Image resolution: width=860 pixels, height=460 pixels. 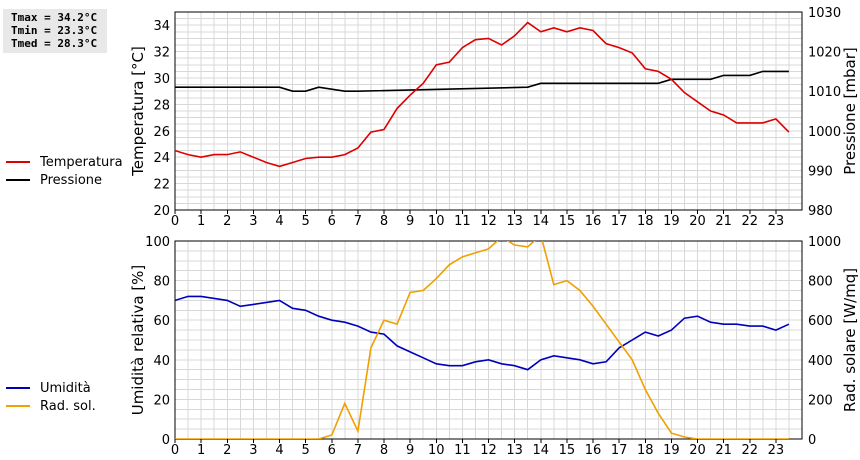 What do you see at coordinates (436, 221) in the screenshot?
I see `x-tick-label-top: 10` at bounding box center [436, 221].